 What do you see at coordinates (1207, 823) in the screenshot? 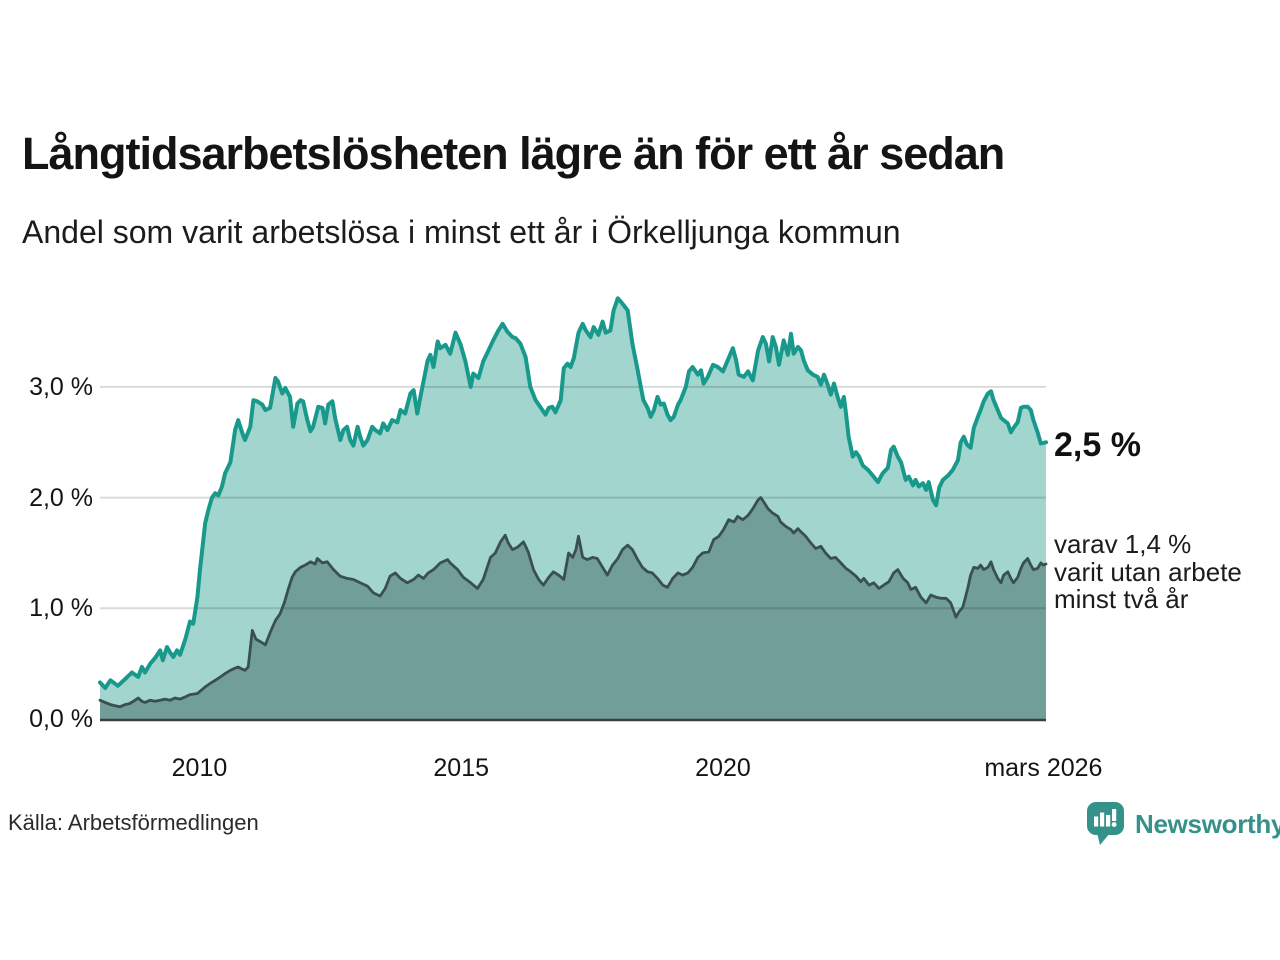
I see `newsworthy-wordmark: Newsworthy` at bounding box center [1207, 823].